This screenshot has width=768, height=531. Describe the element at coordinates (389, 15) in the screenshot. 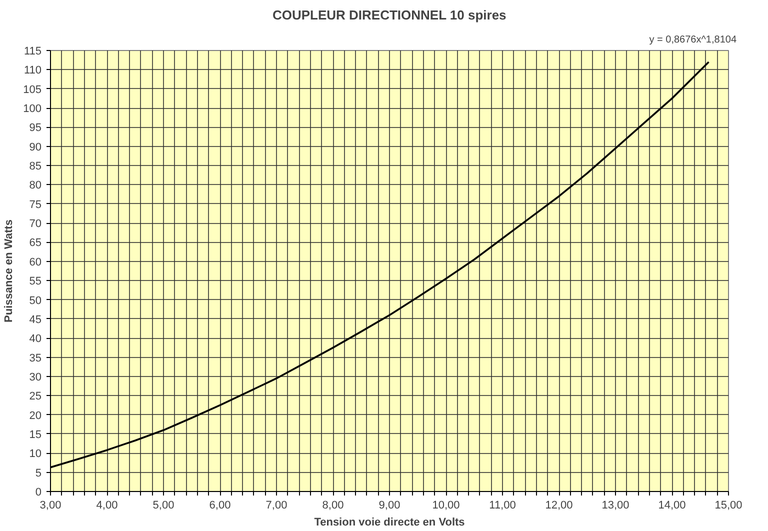

I see `chart-title: COUPLEUR DIRECTIONNEL 10 spires` at that location.